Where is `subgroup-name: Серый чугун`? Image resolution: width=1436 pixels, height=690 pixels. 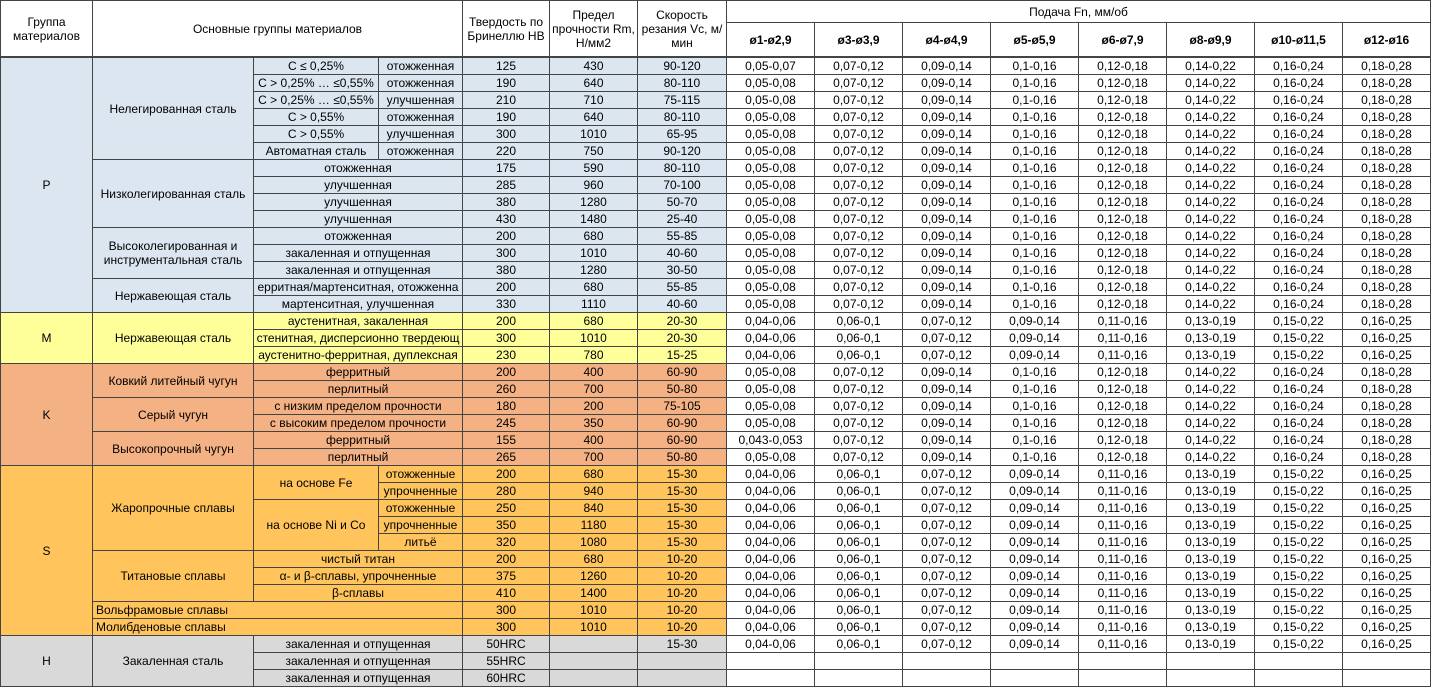 subgroup-name: Серый чугун is located at coordinates (173, 414).